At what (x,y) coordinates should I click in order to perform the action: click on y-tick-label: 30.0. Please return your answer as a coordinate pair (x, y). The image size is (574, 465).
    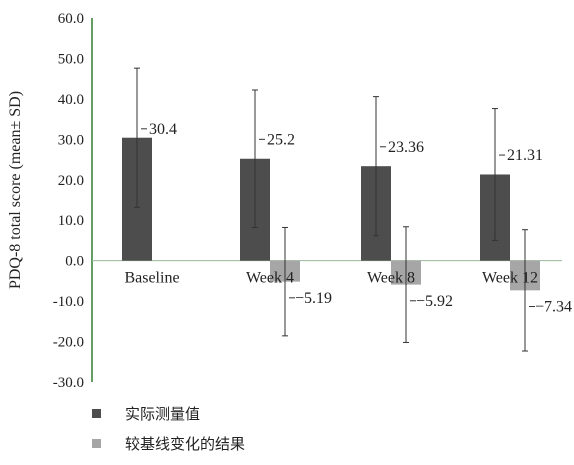
    Looking at the image, I should click on (71, 140).